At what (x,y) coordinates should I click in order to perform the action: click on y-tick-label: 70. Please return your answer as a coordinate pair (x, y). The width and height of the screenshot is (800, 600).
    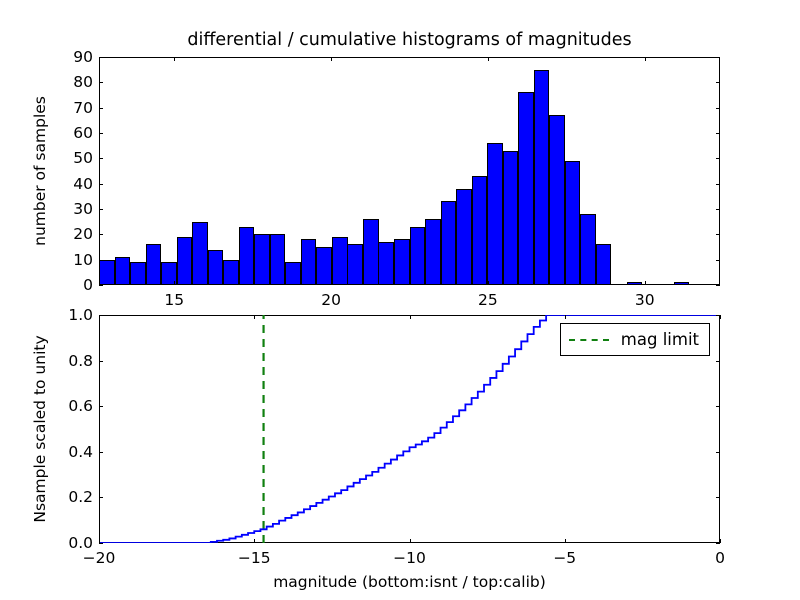
    Looking at the image, I should click on (83, 107).